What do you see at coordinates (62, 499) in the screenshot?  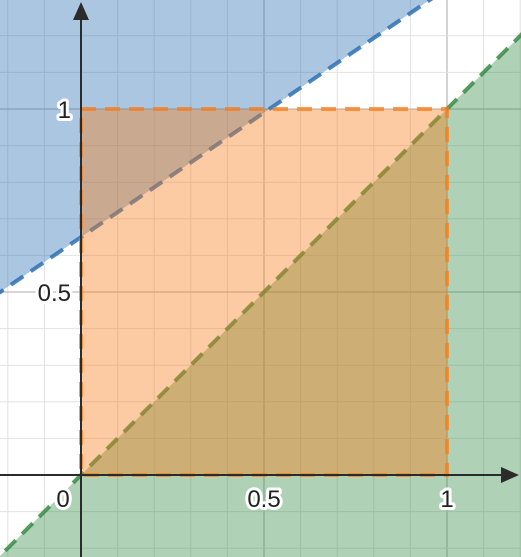 I see `x-tick-label: 0` at bounding box center [62, 499].